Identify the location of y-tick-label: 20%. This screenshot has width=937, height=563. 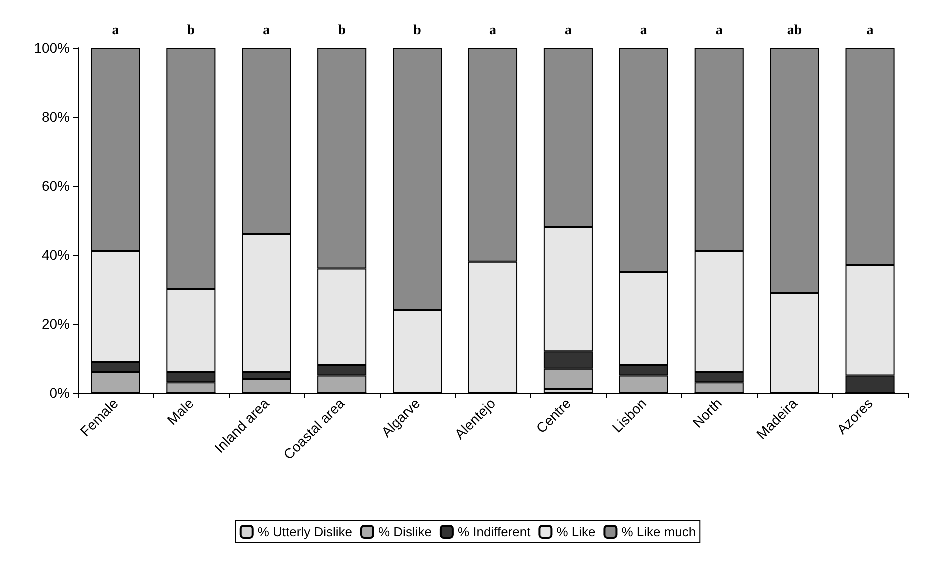
(56, 324).